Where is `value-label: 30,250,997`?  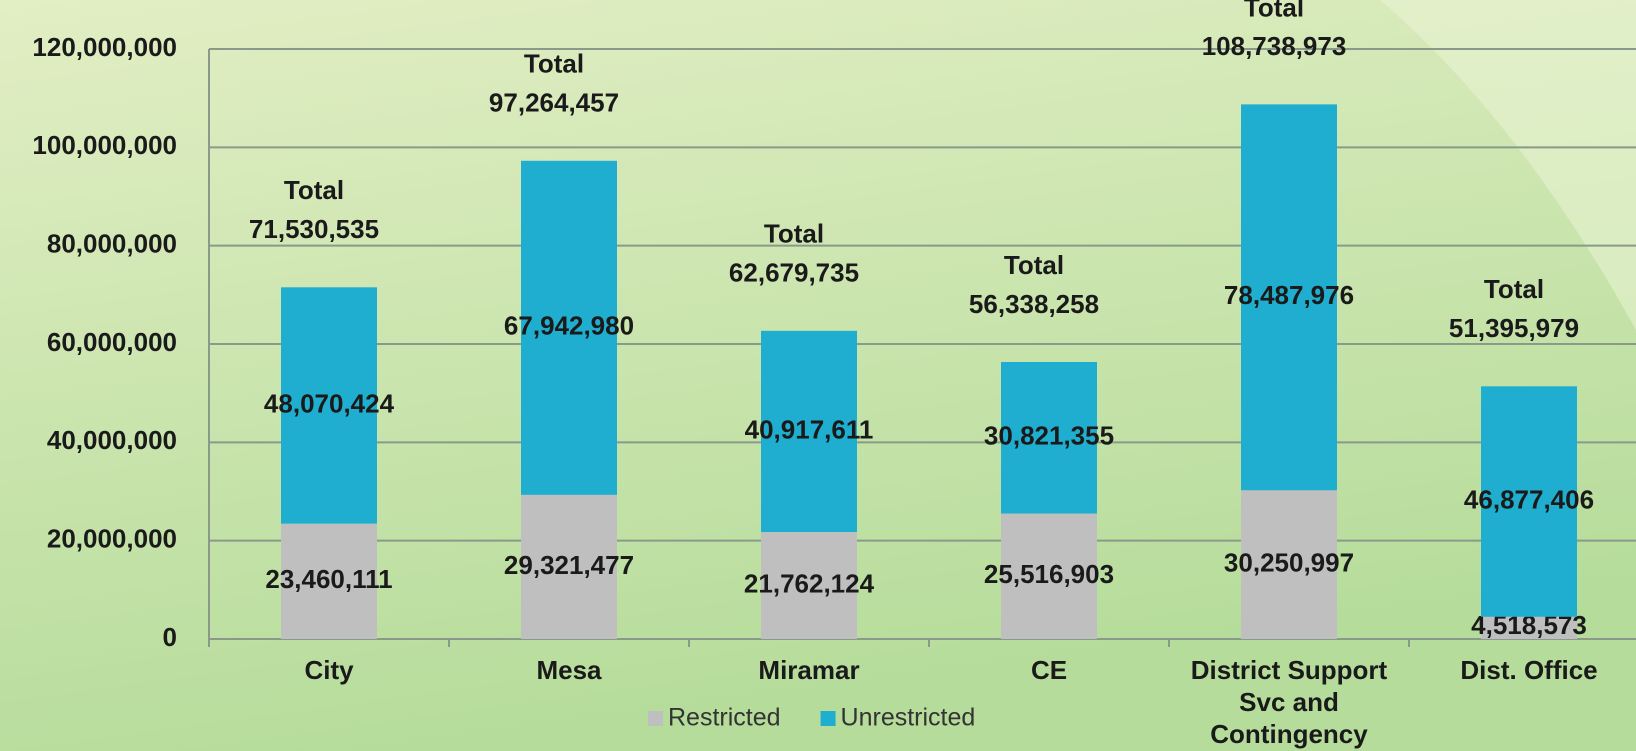
value-label: 30,250,997 is located at coordinates (1289, 563).